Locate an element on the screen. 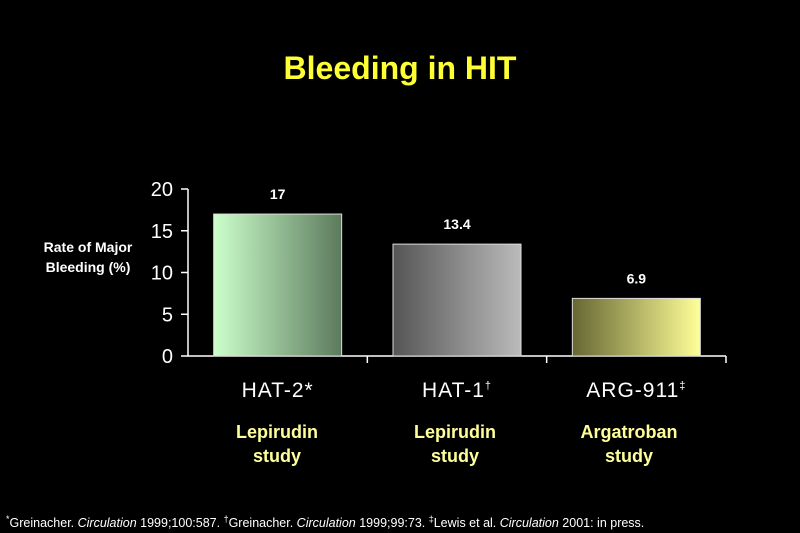 The width and height of the screenshot is (800, 533). footnote-mark-1: * is located at coordinates (8, 519).